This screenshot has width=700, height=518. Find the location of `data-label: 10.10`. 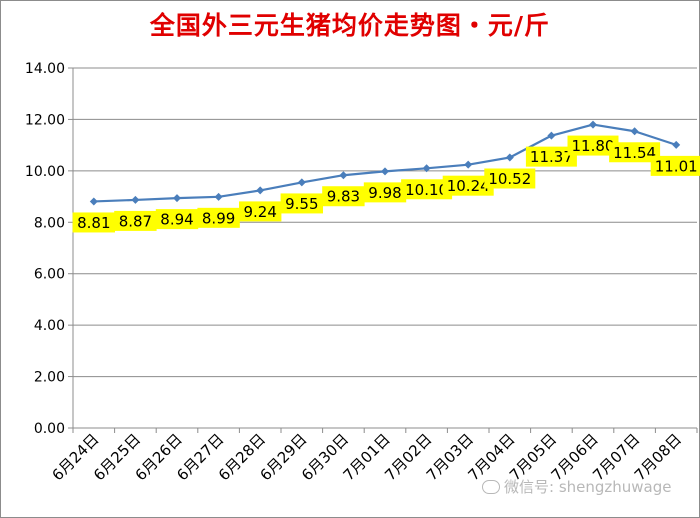

data-label: 10.10 is located at coordinates (426, 190).